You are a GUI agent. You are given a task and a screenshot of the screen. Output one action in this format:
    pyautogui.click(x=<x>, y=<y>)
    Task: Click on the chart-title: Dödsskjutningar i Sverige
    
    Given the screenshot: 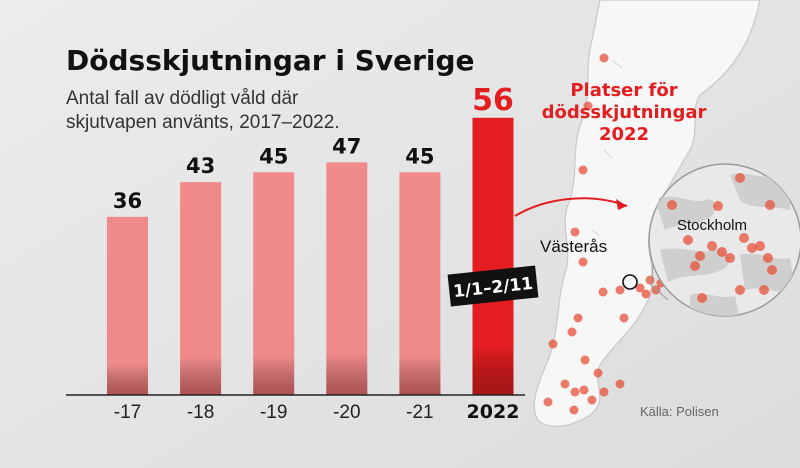 What is the action you would take?
    pyautogui.click(x=270, y=60)
    